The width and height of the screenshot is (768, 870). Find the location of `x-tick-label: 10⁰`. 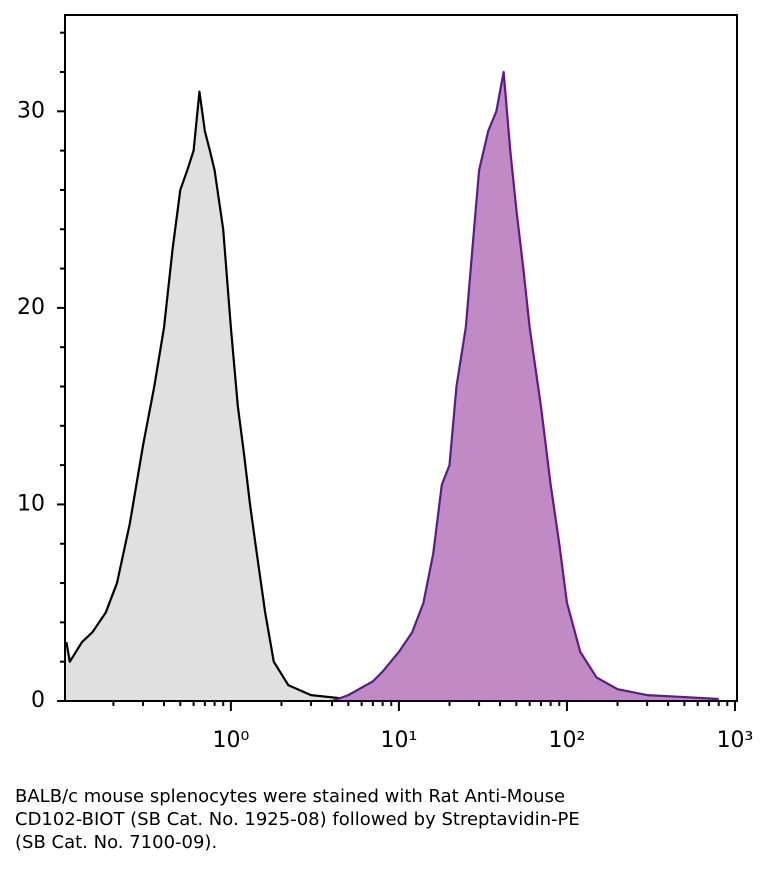

x-tick-label: 10⁰ is located at coordinates (230, 740).